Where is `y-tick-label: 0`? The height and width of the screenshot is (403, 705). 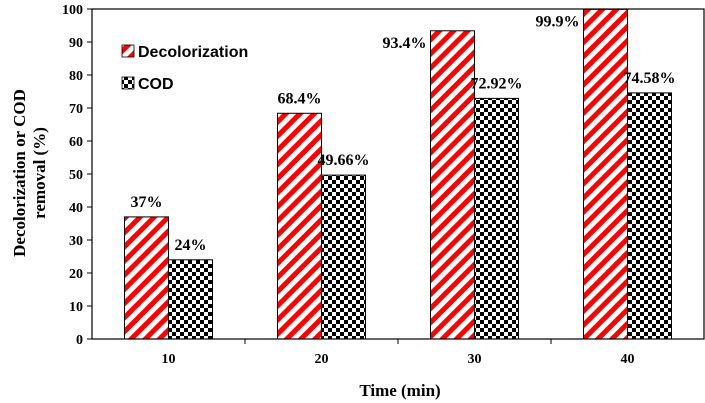
y-tick-label: 0 is located at coordinates (79, 340).